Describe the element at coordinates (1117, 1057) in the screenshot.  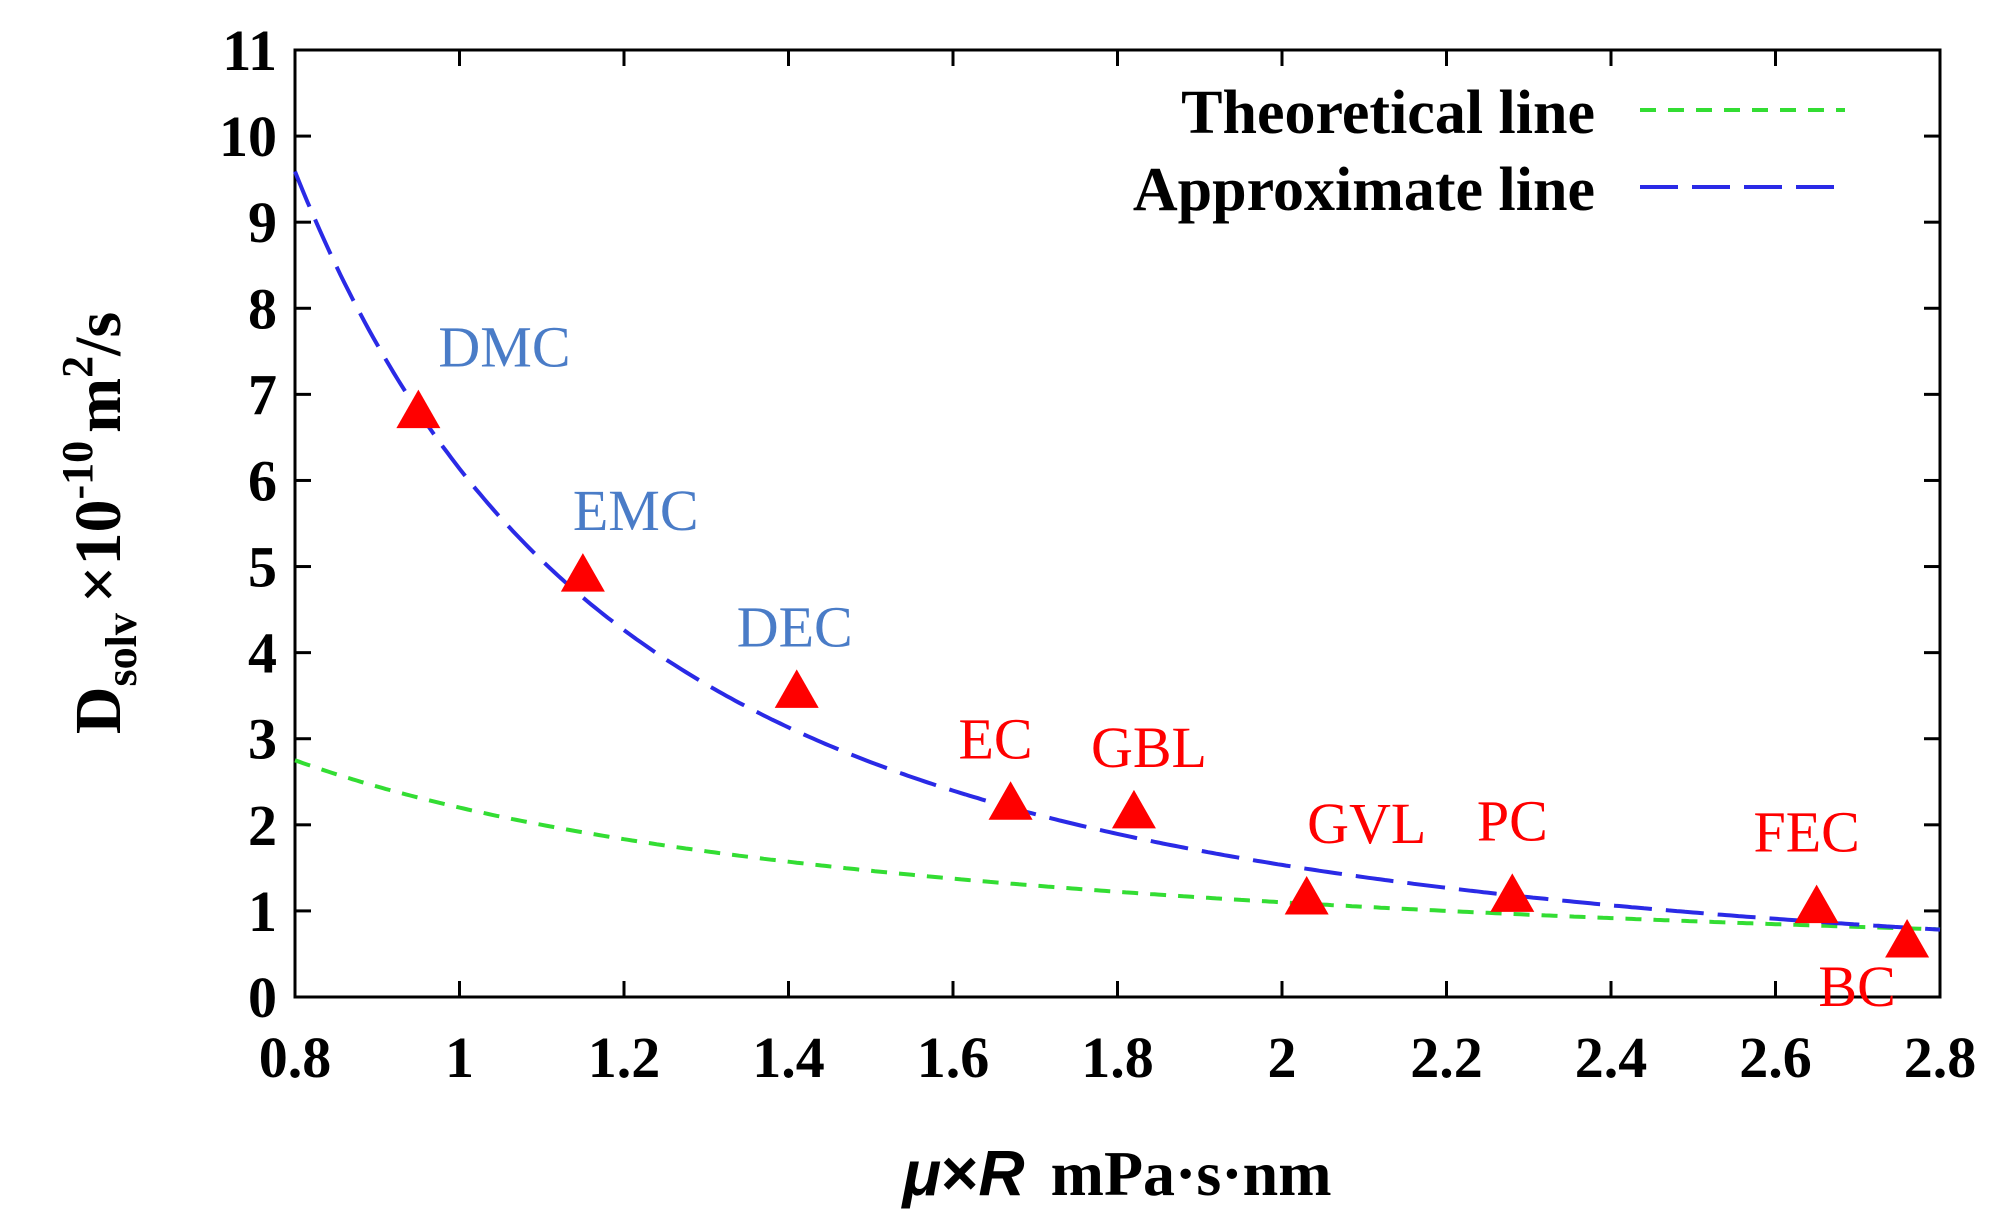
I see `x-tick-label: 1.8` at that location.